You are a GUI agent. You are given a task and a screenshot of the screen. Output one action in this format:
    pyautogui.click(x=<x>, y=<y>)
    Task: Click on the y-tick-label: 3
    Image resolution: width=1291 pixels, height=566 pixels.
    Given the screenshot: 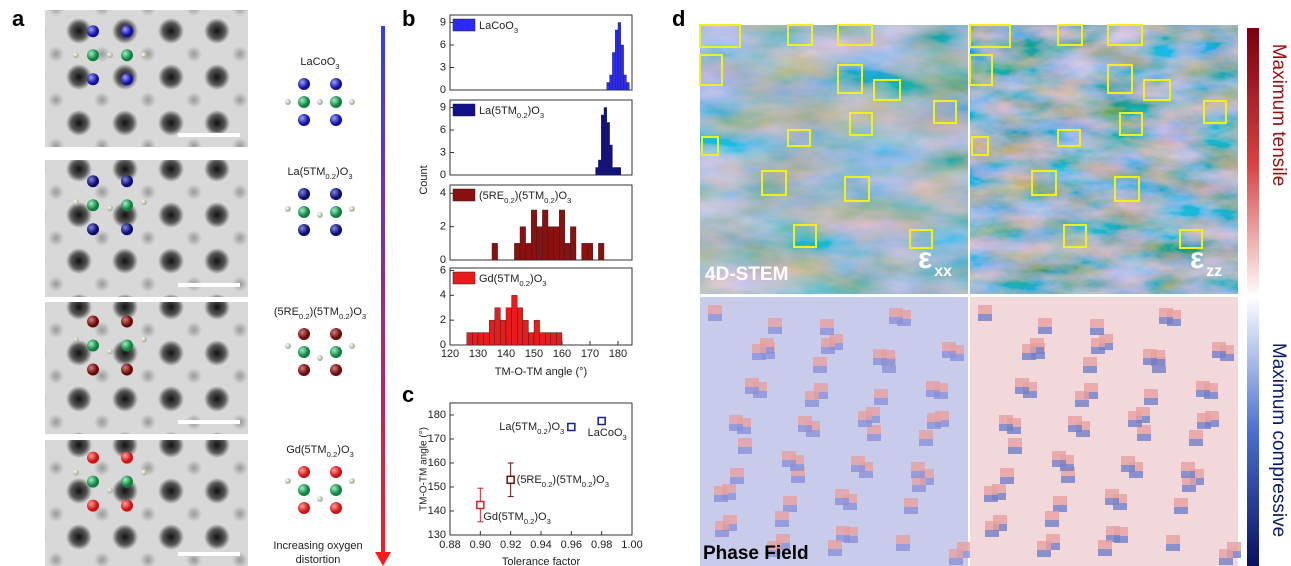 What is the action you would take?
    pyautogui.click(x=443, y=67)
    